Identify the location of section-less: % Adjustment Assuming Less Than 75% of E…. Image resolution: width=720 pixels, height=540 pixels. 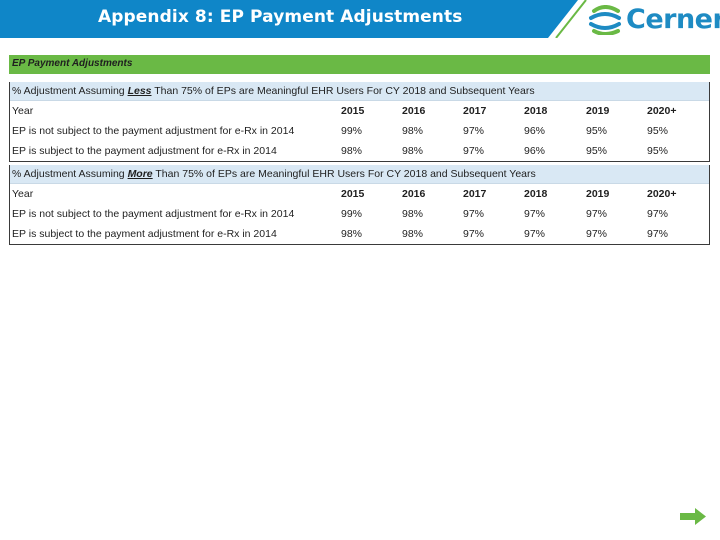
(359, 122).